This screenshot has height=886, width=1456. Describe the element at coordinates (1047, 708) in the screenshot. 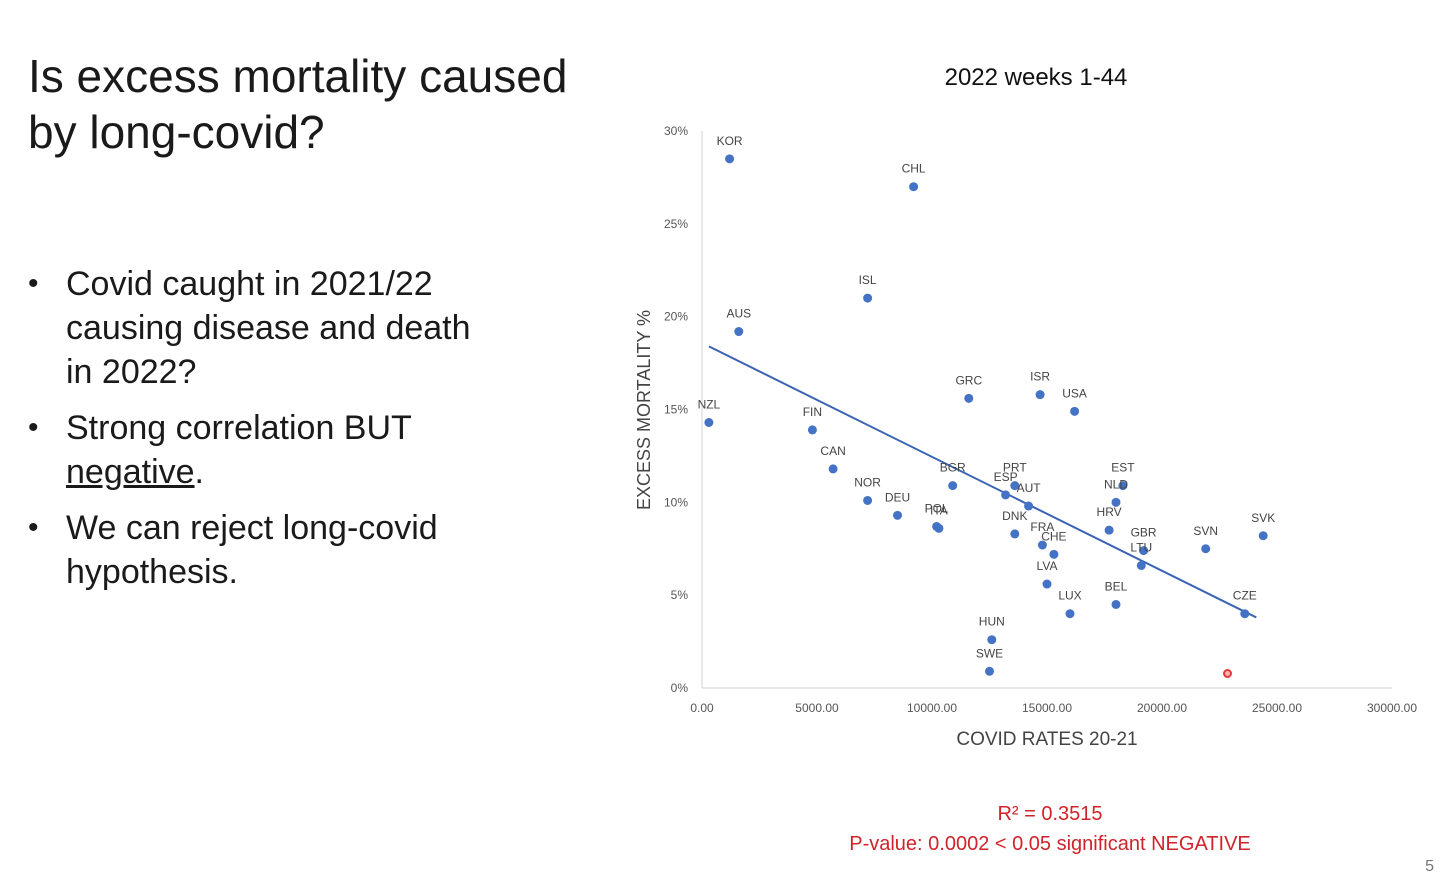

I see `x-tick-label: 15000.00` at that location.